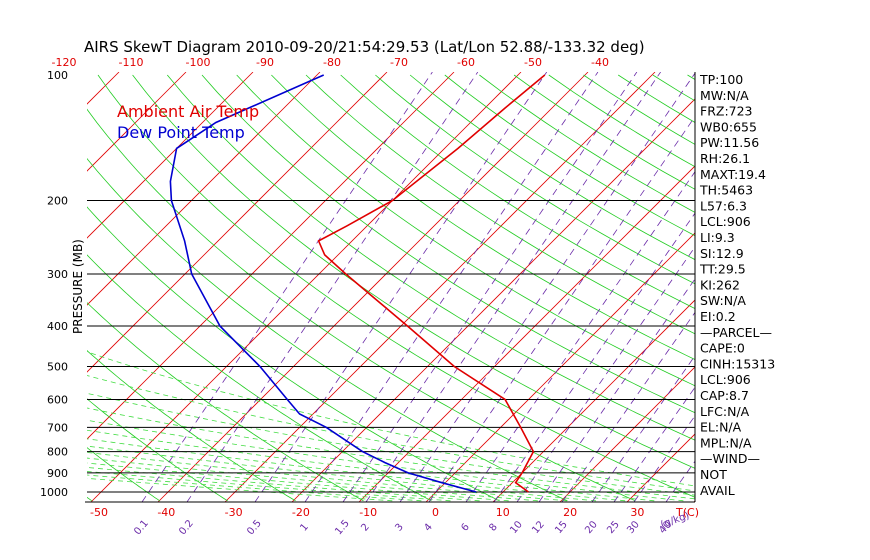 This screenshot has width=870, height=560. Describe the element at coordinates (78, 286) in the screenshot. I see `y-axis-label: PRESSURE (MB)` at that location.